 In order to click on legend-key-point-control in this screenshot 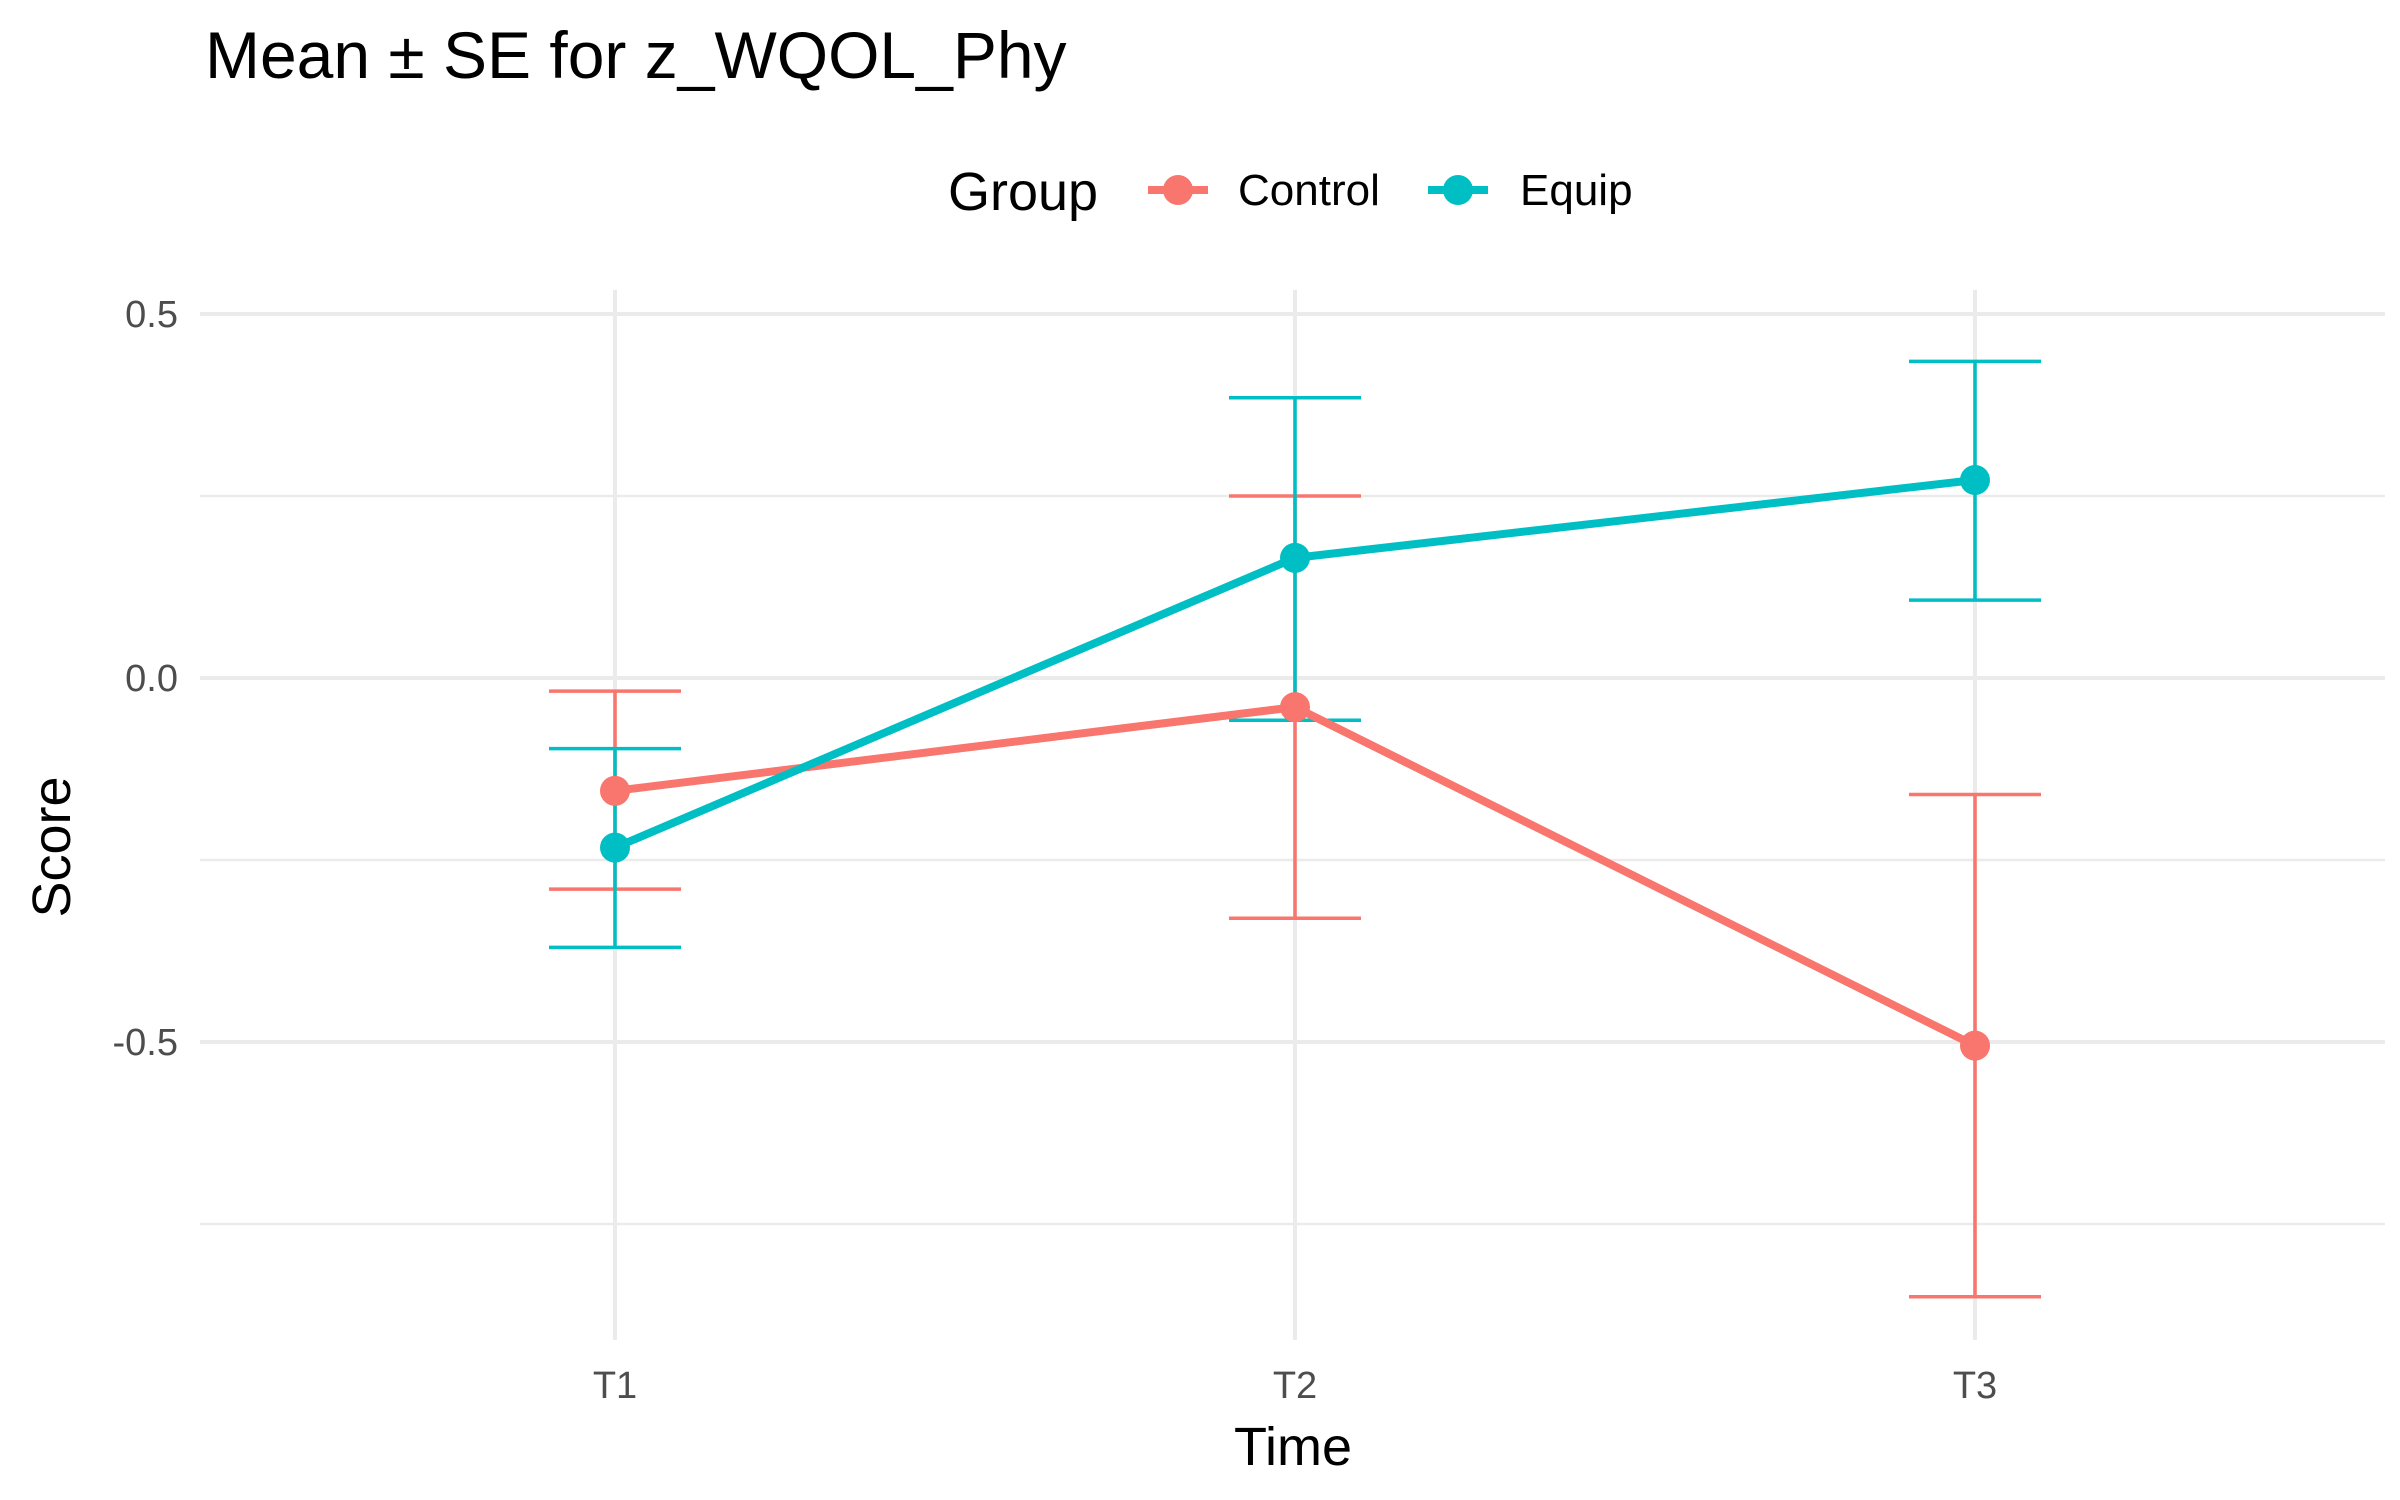, I will do `click(1178, 190)`.